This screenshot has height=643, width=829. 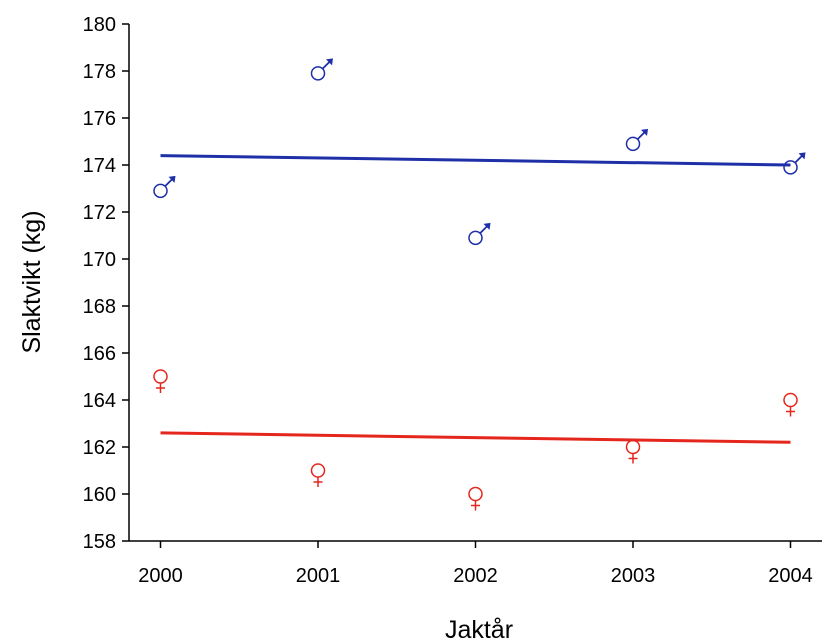 What do you see at coordinates (99, 448) in the screenshot?
I see `y-tick-label: 162` at bounding box center [99, 448].